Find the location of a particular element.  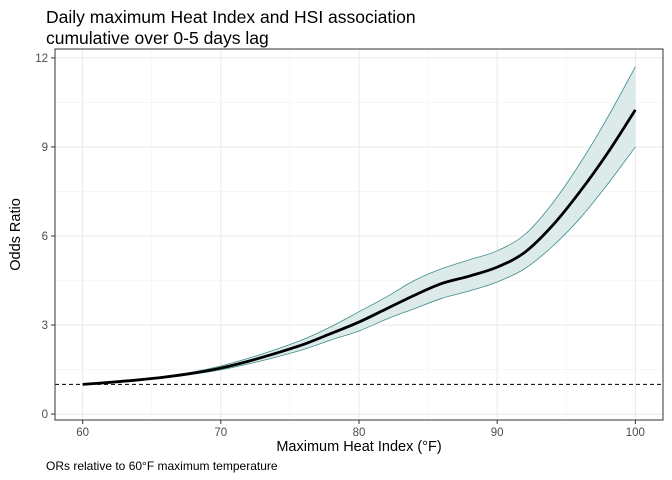

x-tick-label: 90 is located at coordinates (497, 433).